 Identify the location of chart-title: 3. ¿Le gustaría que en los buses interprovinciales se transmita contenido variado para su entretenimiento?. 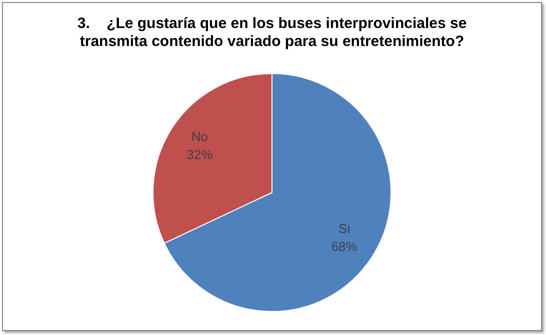
(272, 32).